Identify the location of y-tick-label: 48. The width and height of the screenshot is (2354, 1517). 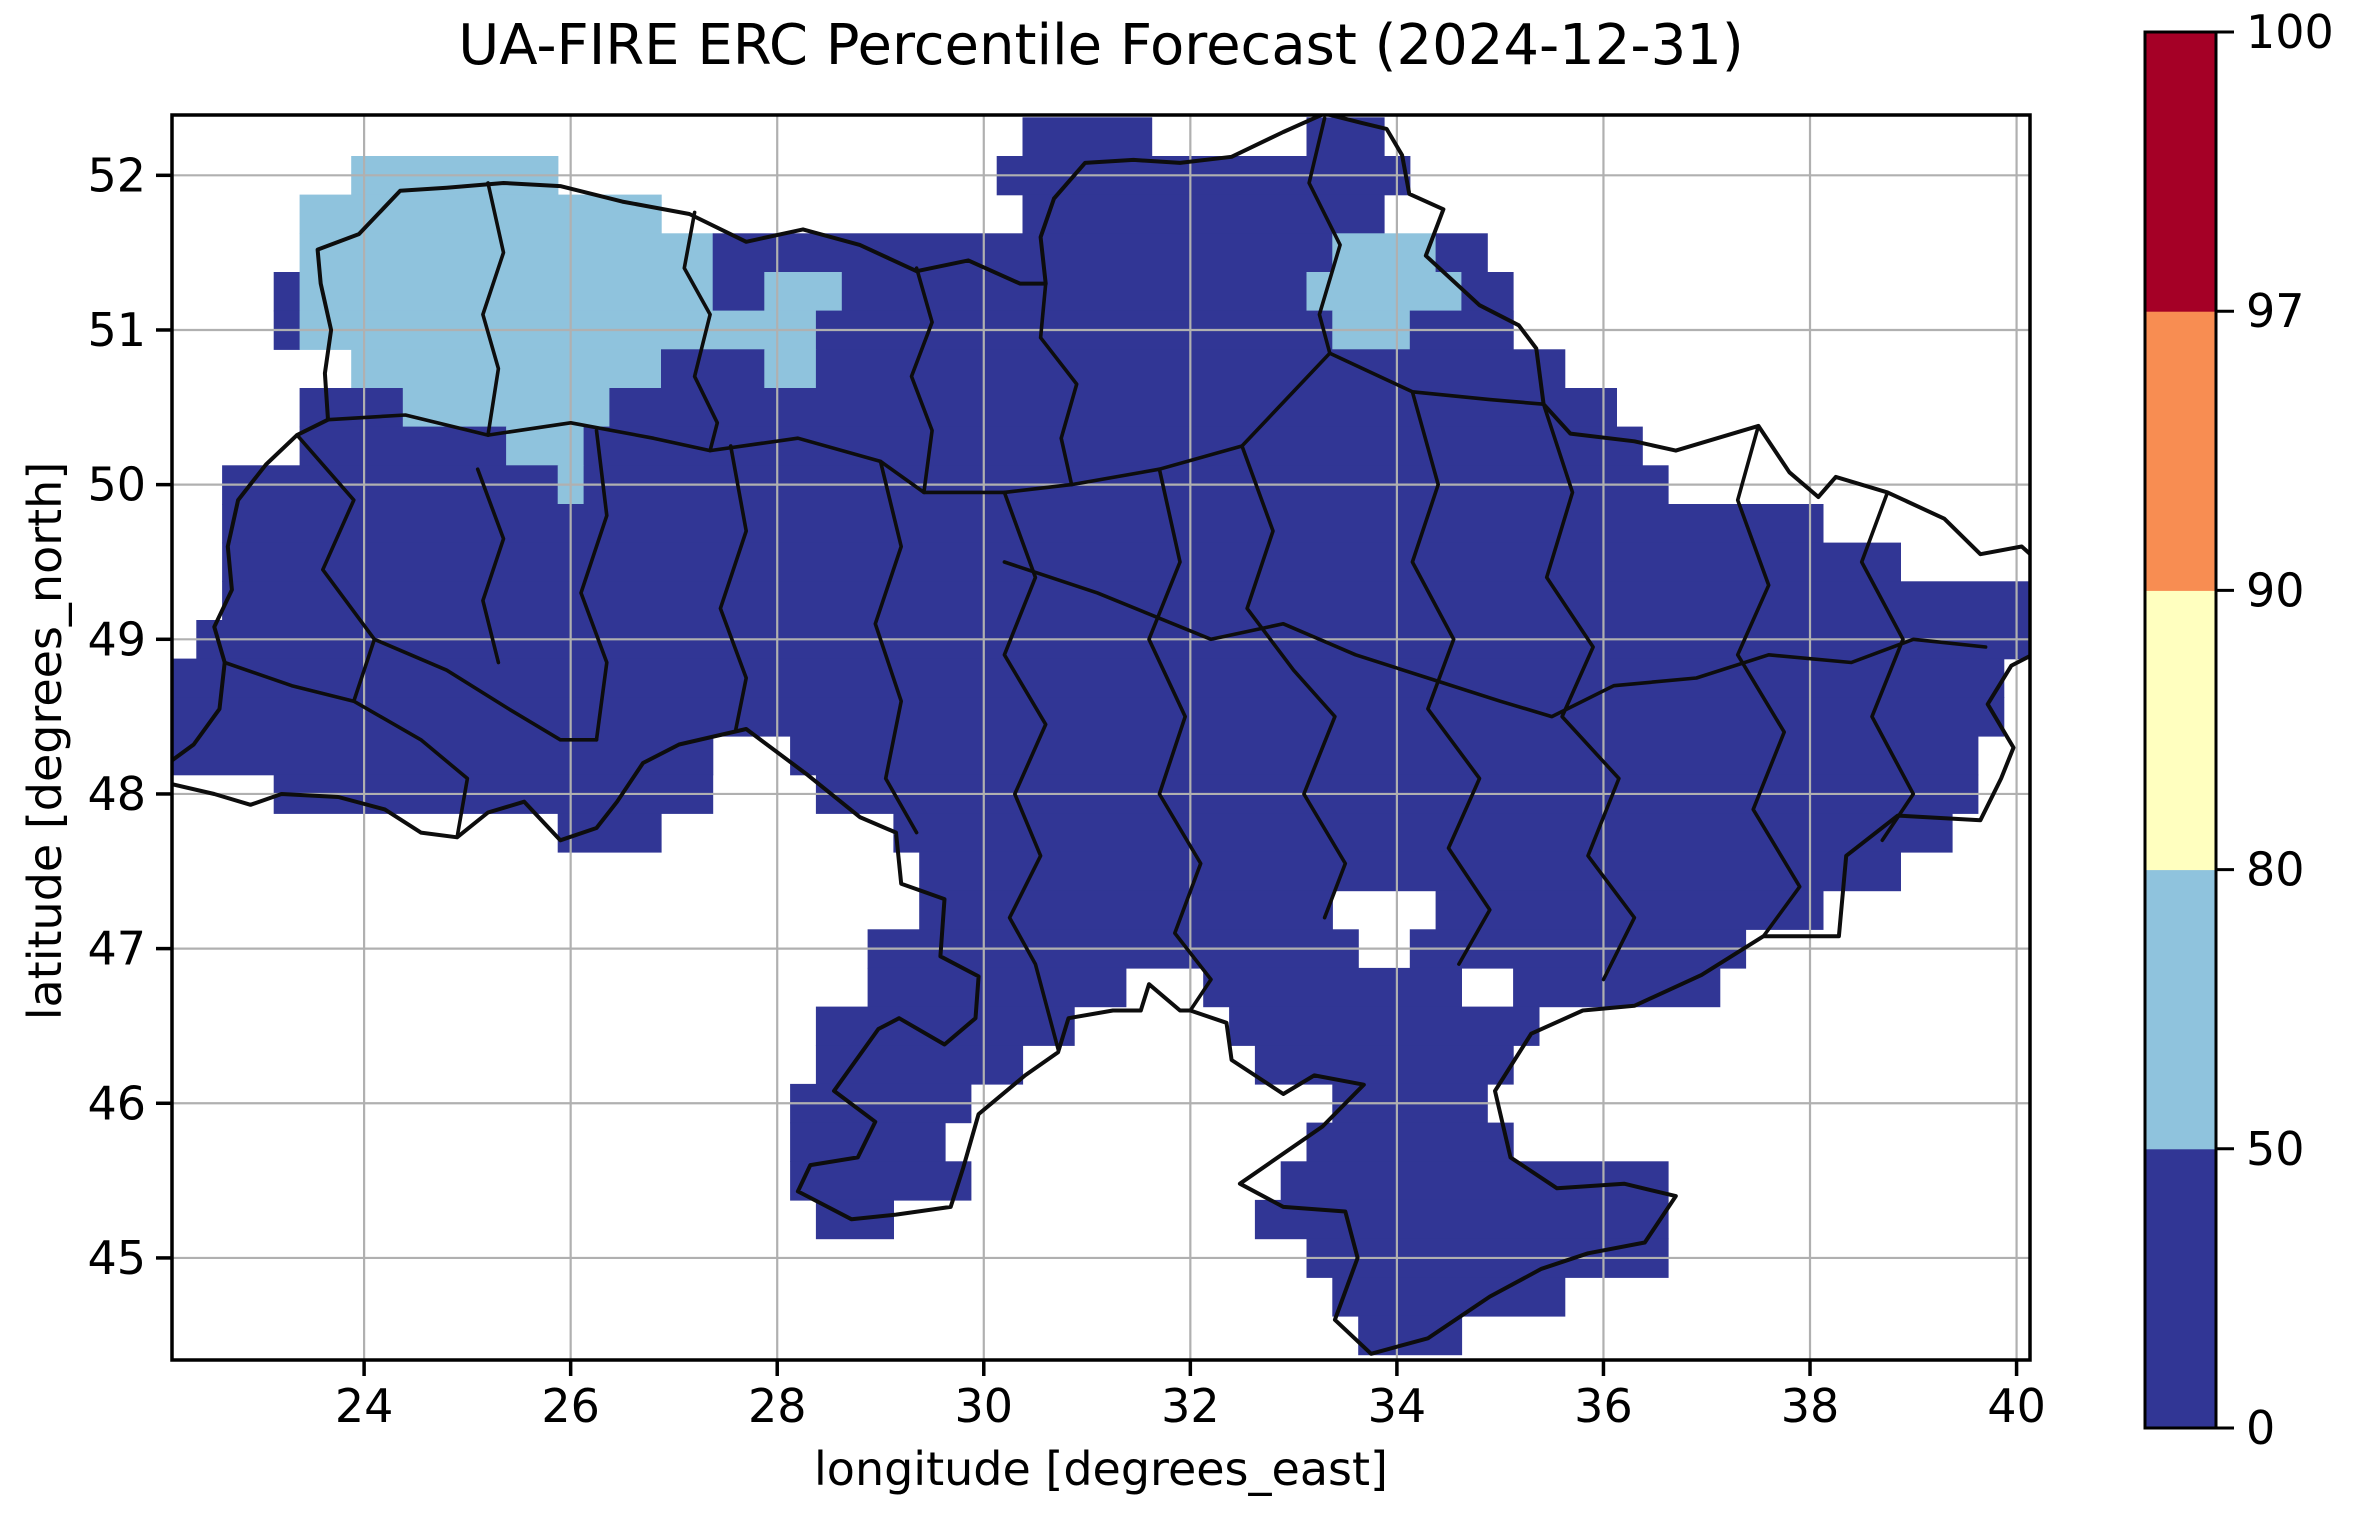
(116, 794).